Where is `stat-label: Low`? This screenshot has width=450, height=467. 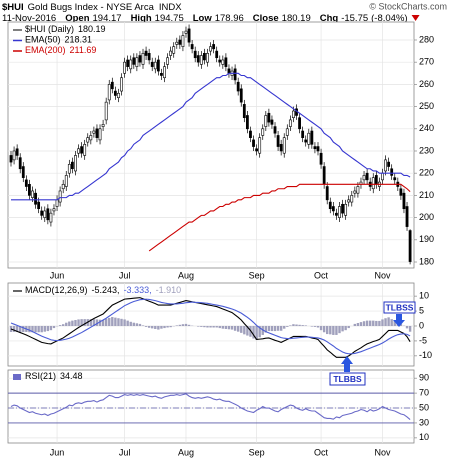
stat-label: Low is located at coordinates (203, 18).